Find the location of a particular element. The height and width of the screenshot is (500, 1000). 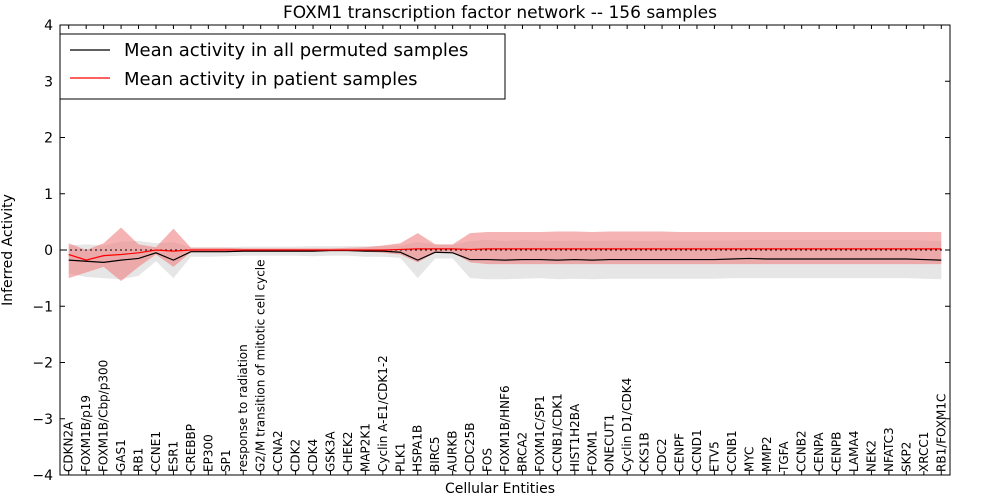

x-category-label: CDK2 is located at coordinates (296, 455).